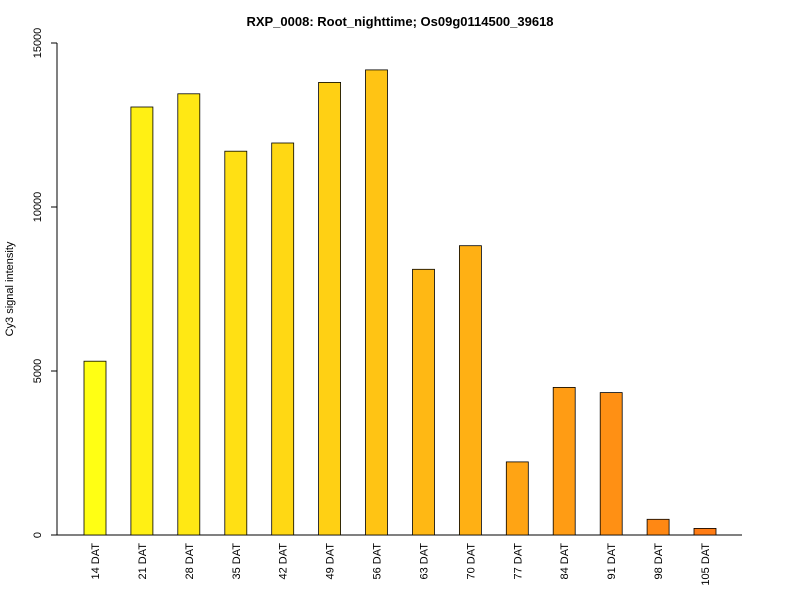  Describe the element at coordinates (659, 561) in the screenshot. I see `x-tick-label: 98 DAT` at that location.